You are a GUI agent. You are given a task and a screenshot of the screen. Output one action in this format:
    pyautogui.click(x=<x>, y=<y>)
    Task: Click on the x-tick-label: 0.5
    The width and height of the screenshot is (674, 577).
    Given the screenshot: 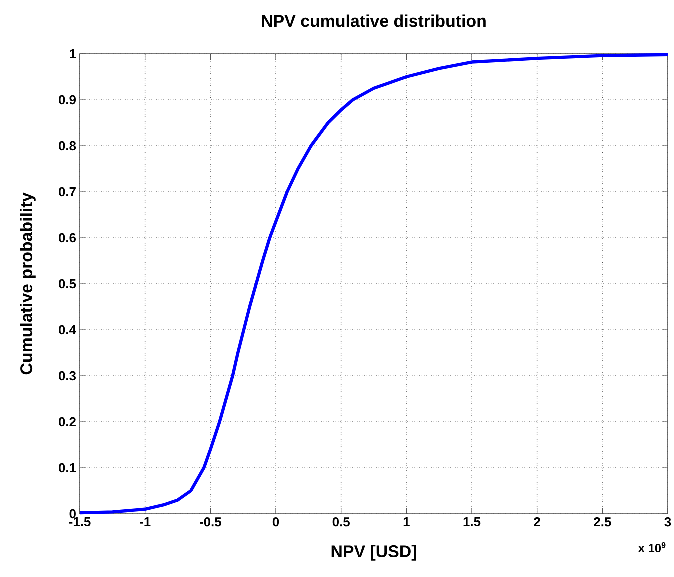 What is the action you would take?
    pyautogui.click(x=341, y=522)
    